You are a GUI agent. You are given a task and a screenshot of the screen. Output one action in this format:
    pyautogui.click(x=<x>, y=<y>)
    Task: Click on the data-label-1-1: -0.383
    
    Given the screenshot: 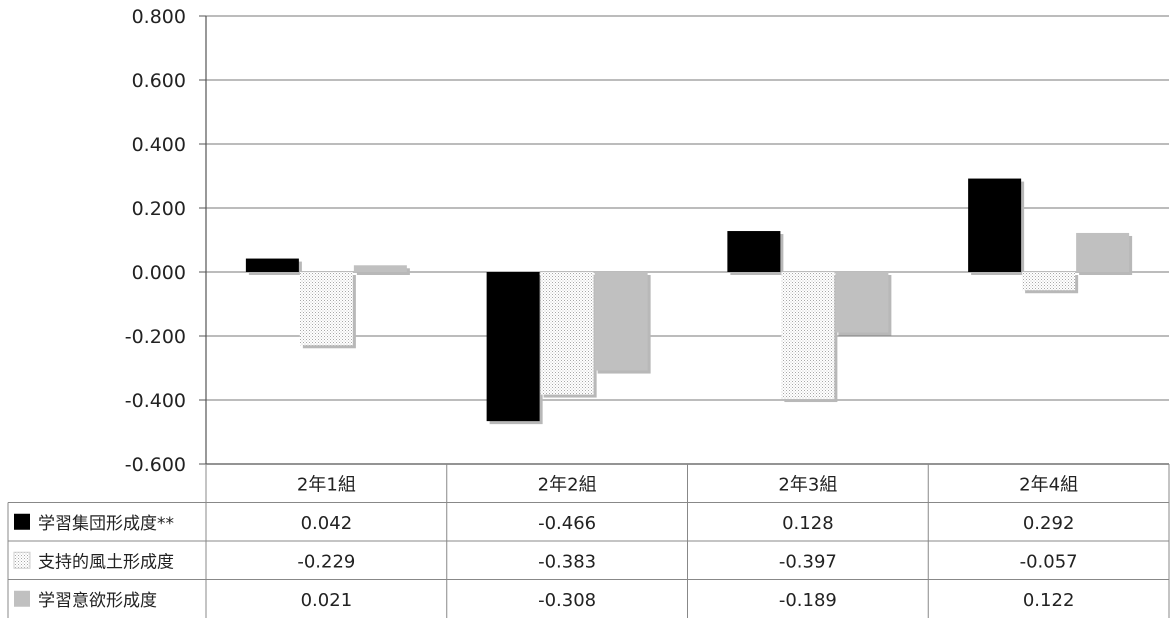 What is the action you would take?
    pyautogui.click(x=567, y=561)
    